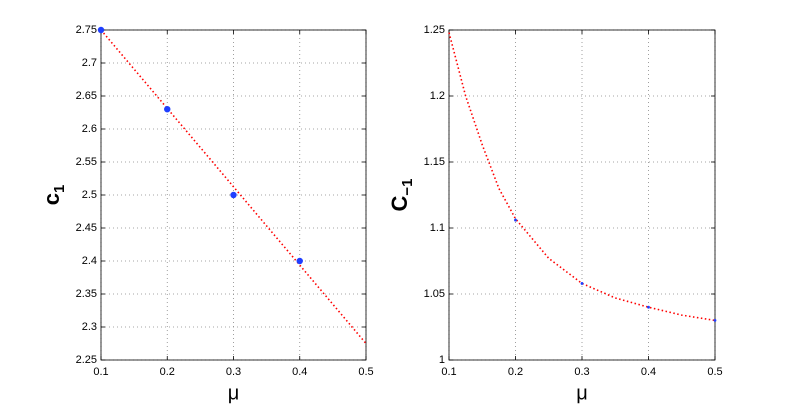 This screenshot has width=789, height=405. Describe the element at coordinates (399, 204) in the screenshot. I see `y-axis-label-main: C` at that location.